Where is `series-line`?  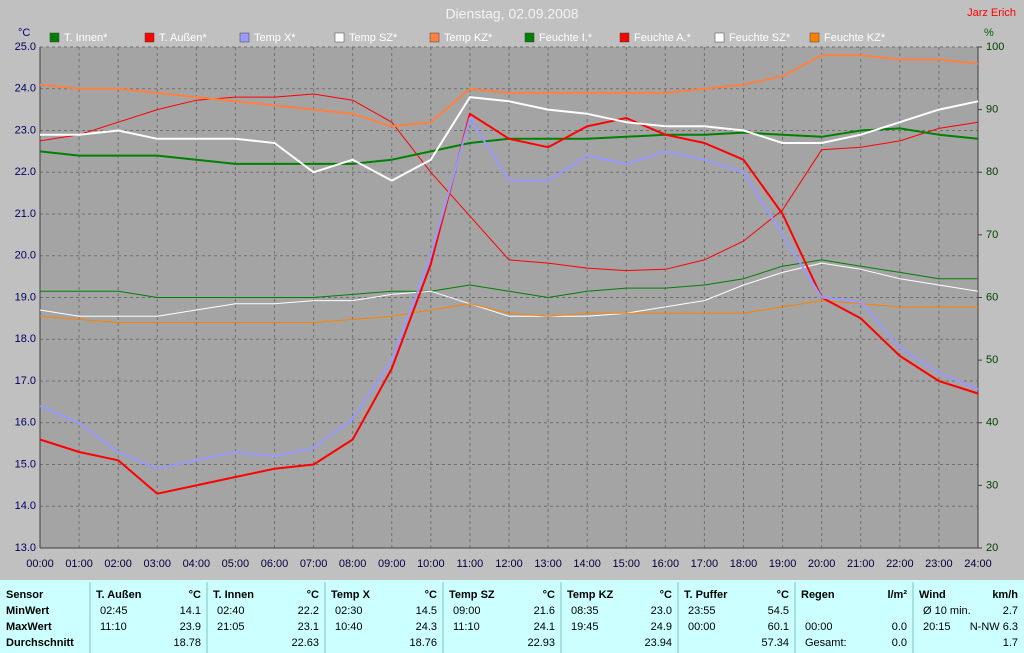 series-line is located at coordinates (509, 289).